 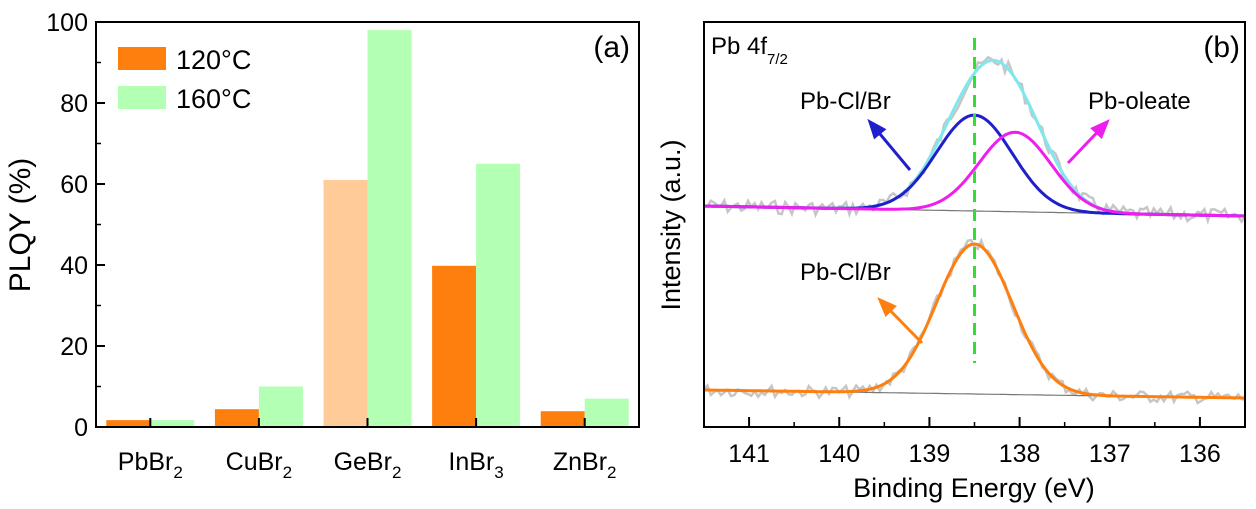 I want to click on bar-160C-pbbr2, so click(x=172, y=423).